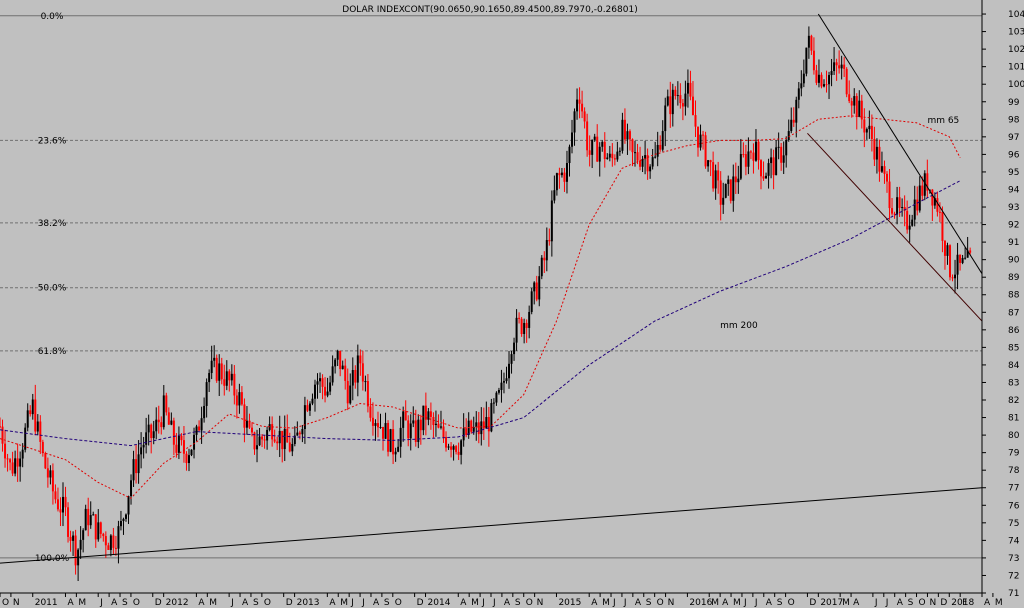  I want to click on x-tick-label: O, so click(660, 603).